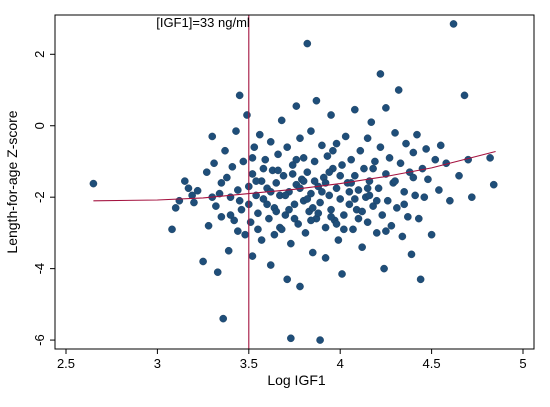  What do you see at coordinates (12, 181) in the screenshot?
I see `y-axis-title: Length-for-age Z-score` at bounding box center [12, 181].